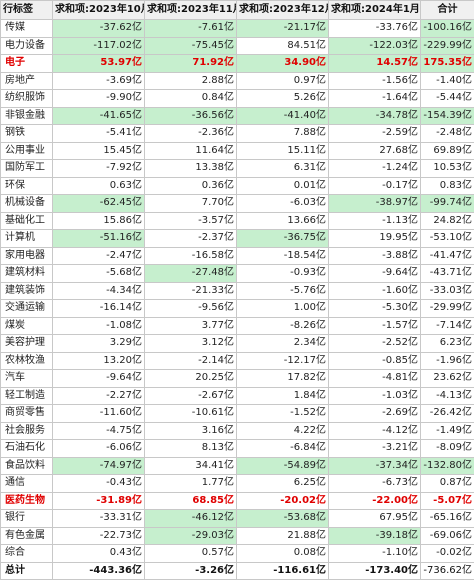 The height and width of the screenshot is (580, 474). Describe the element at coordinates (99, 501) in the screenshot. I see `value-cell: -31.89亿` at that location.